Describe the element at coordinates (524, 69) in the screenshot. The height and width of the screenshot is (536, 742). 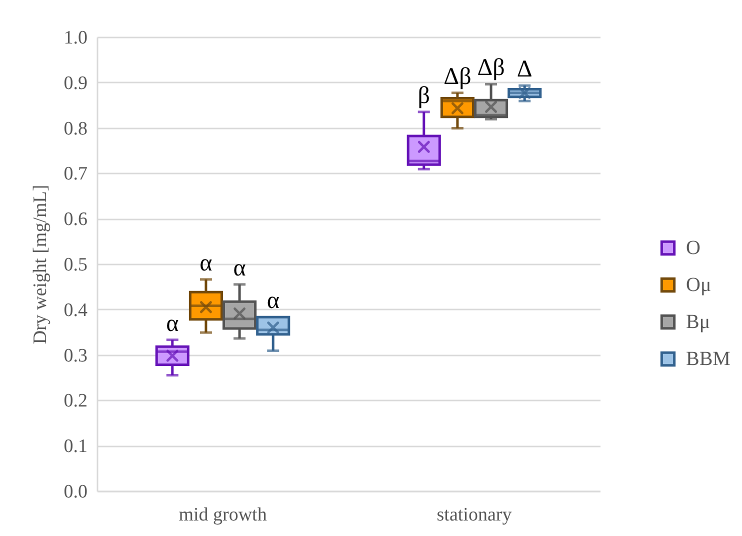
I see `annotation: Δ` at that location.